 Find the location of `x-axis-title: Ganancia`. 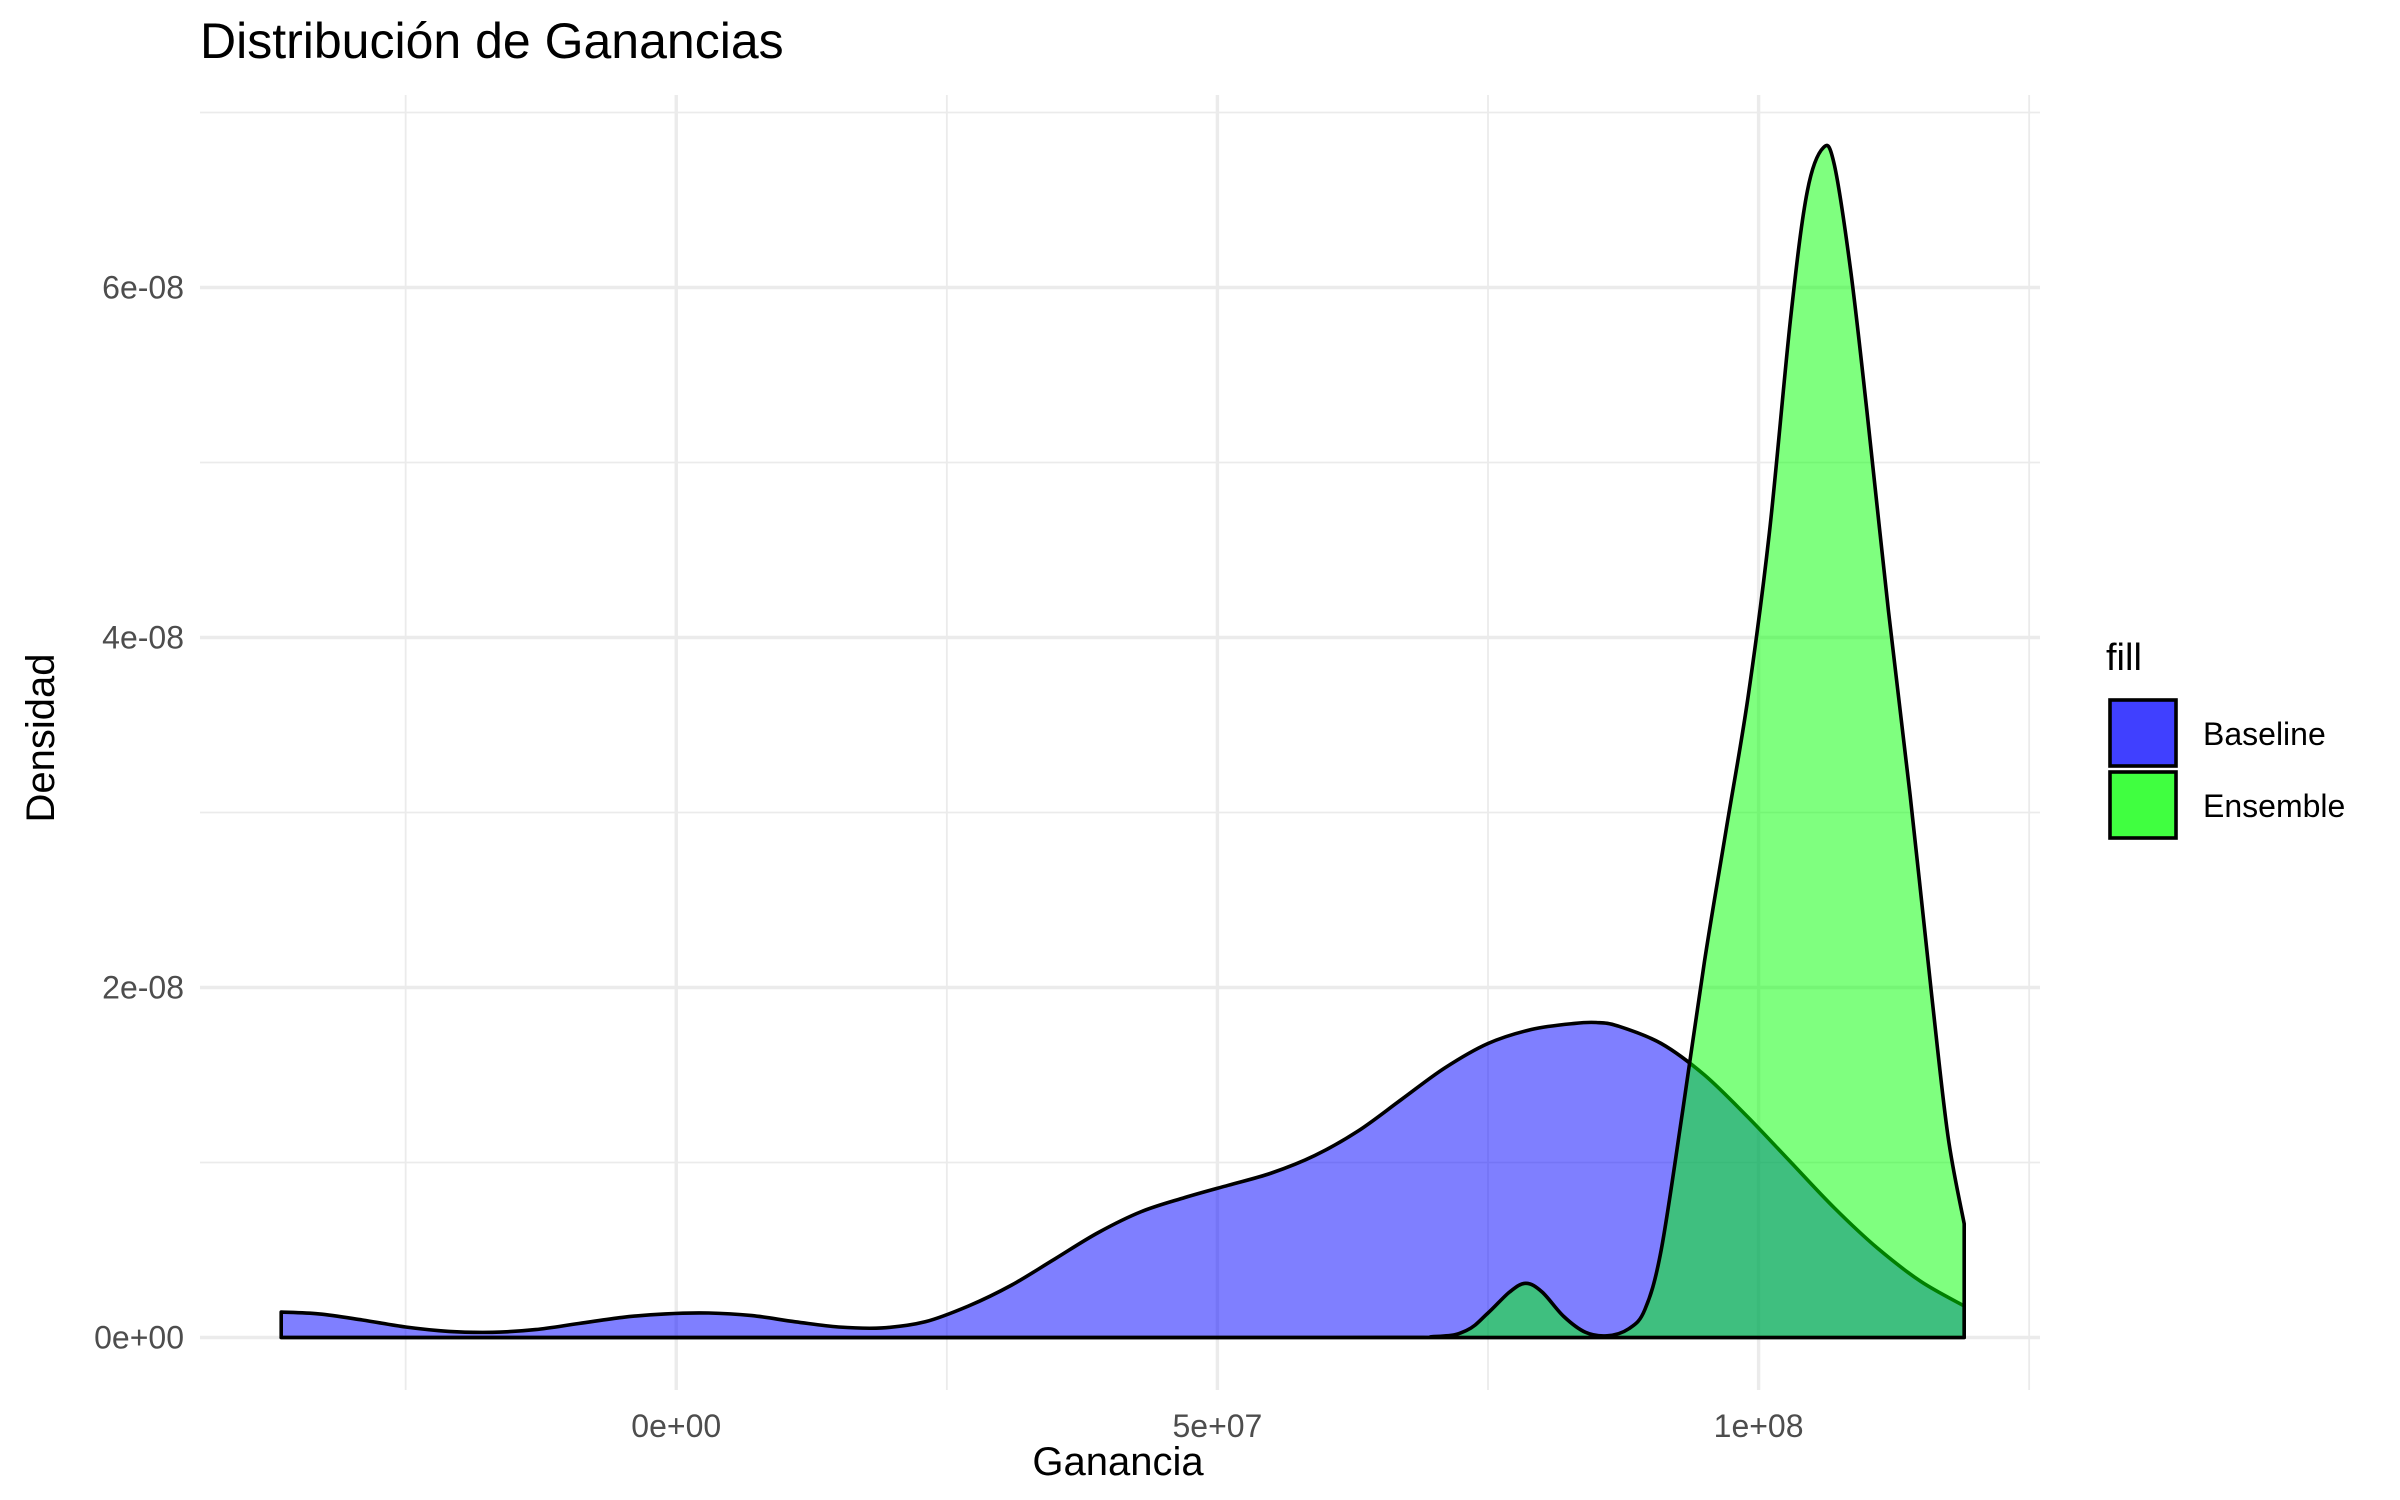

x-axis-title: Ganancia is located at coordinates (1118, 1462).